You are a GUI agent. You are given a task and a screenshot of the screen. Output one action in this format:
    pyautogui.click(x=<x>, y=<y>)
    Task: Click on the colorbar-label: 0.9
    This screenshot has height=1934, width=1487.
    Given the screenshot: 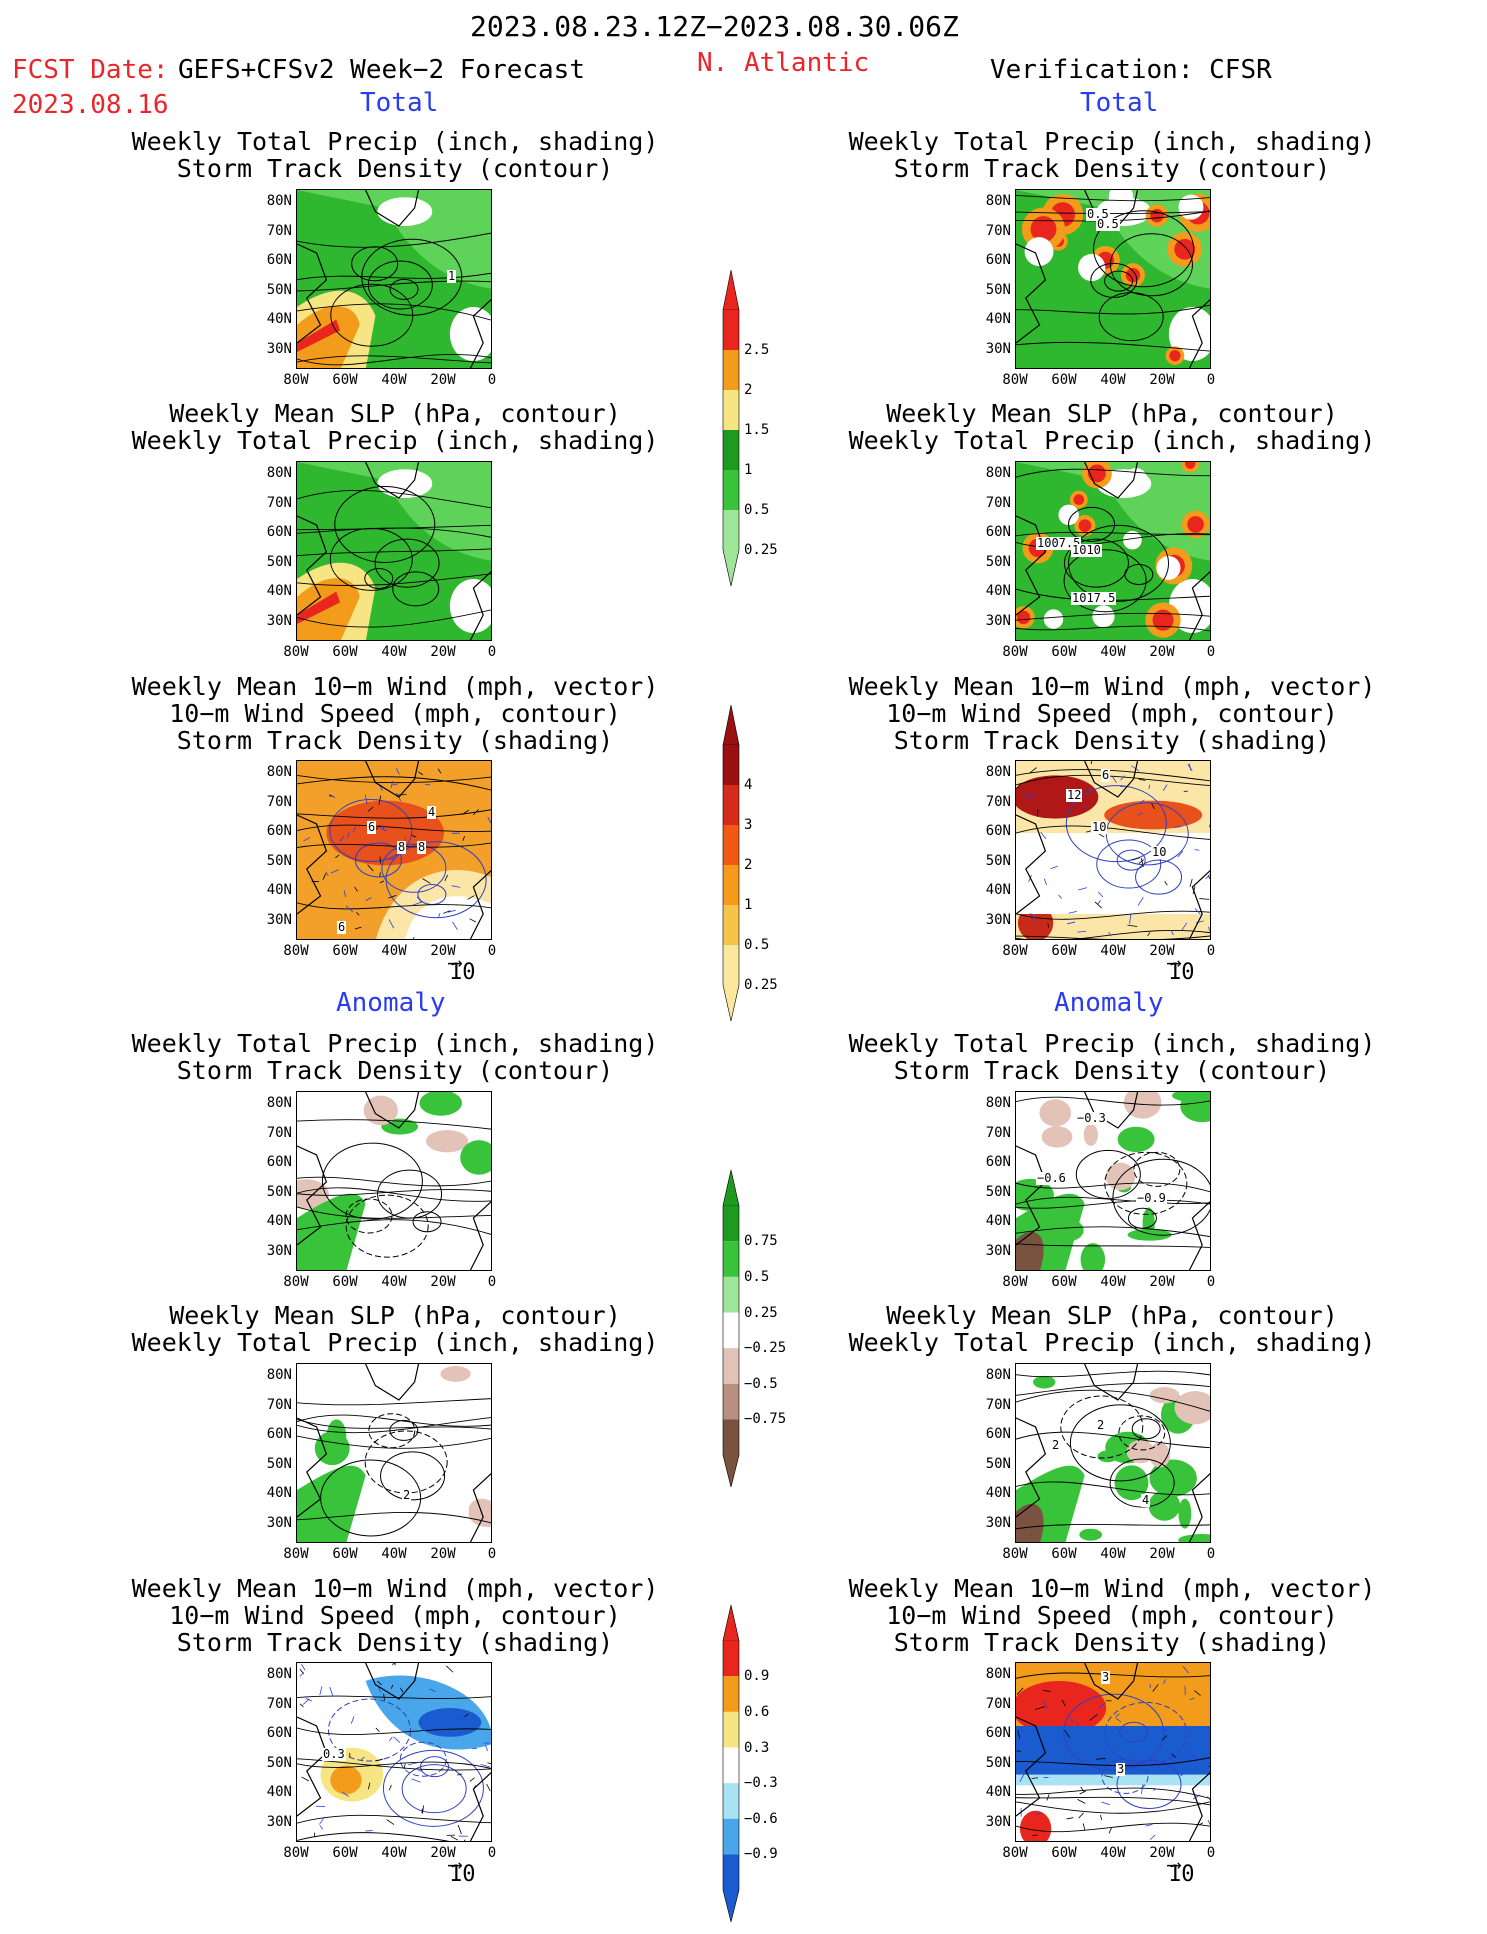 What is the action you would take?
    pyautogui.click(x=756, y=1676)
    